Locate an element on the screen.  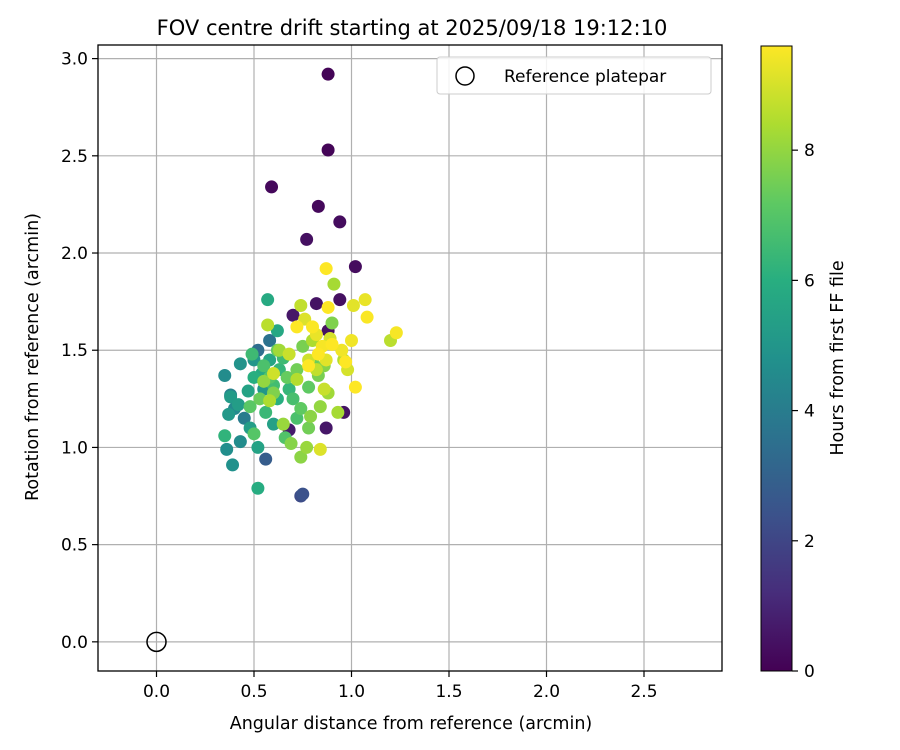
colorbar-tick-label: 6 is located at coordinates (809, 281).